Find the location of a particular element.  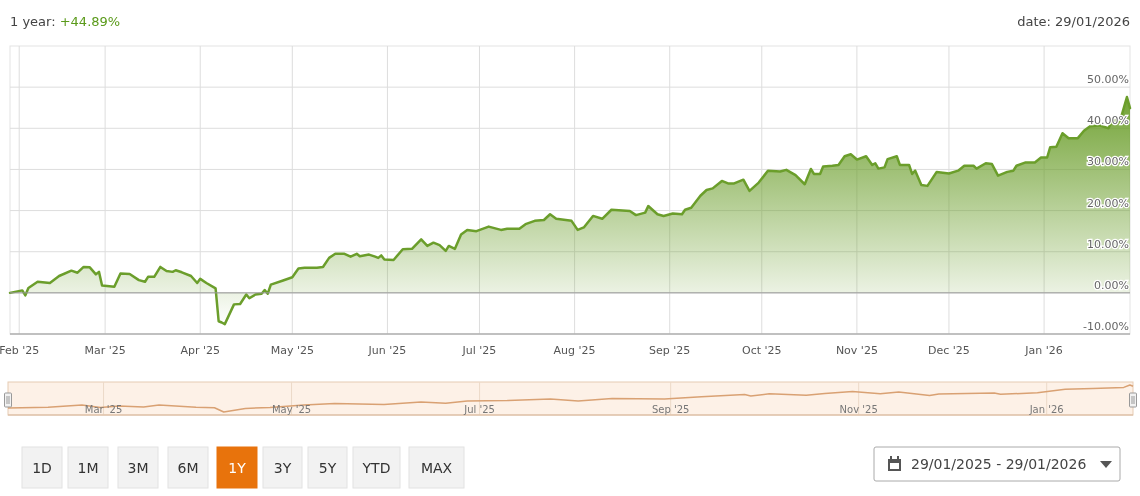

x-tick-label: Dec '25 is located at coordinates (949, 350).